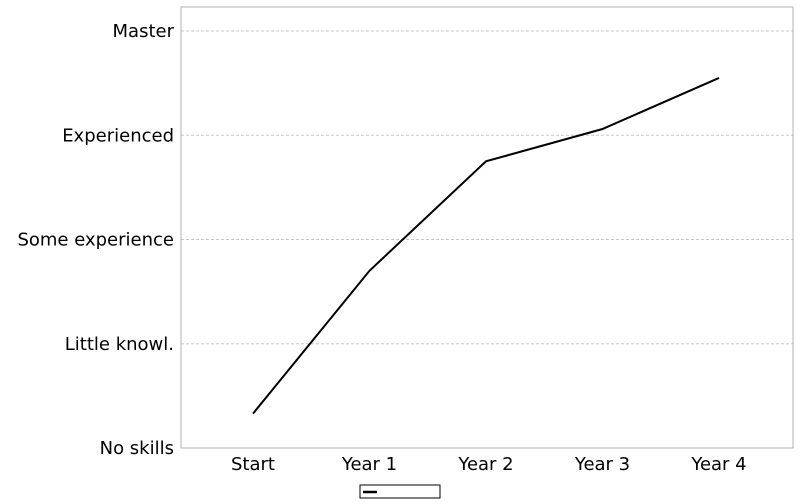  I want to click on y-tick-label: No skills, so click(137, 448).